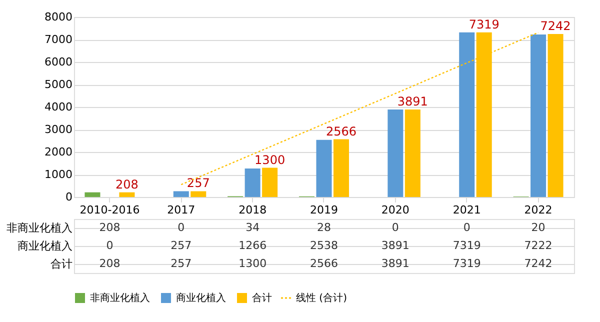 Image resolution: width=600 pixels, height=322 pixels. What do you see at coordinates (484, 24) in the screenshot?
I see `text: 7319` at bounding box center [484, 24].